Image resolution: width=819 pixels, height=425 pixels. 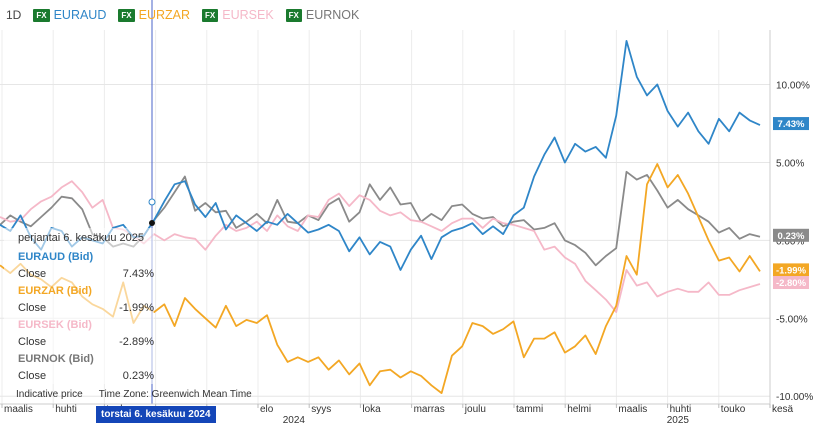 I want to click on y-tick-label: 10.00%, so click(x=793, y=86).